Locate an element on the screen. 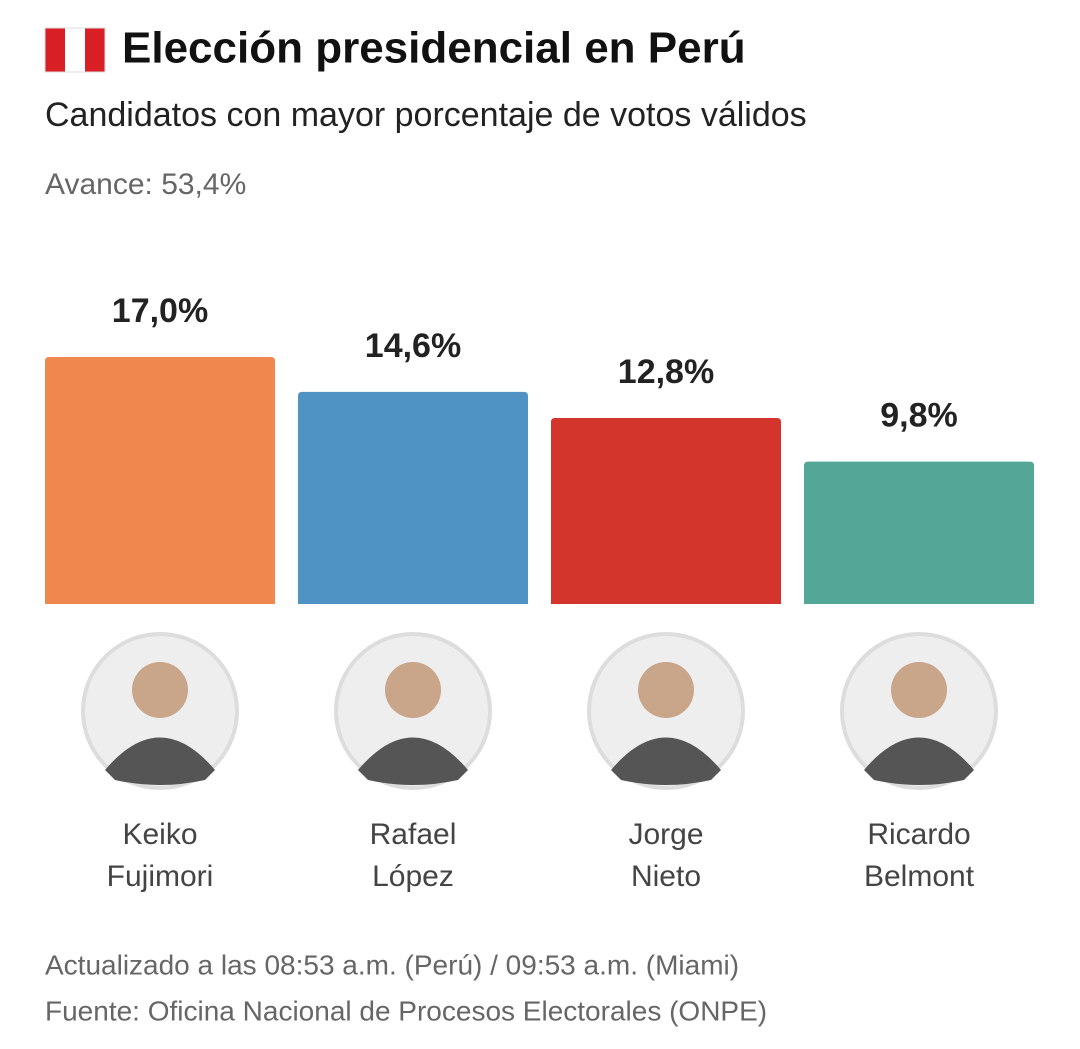  candidate-name: Jorge Nieto is located at coordinates (666, 855).